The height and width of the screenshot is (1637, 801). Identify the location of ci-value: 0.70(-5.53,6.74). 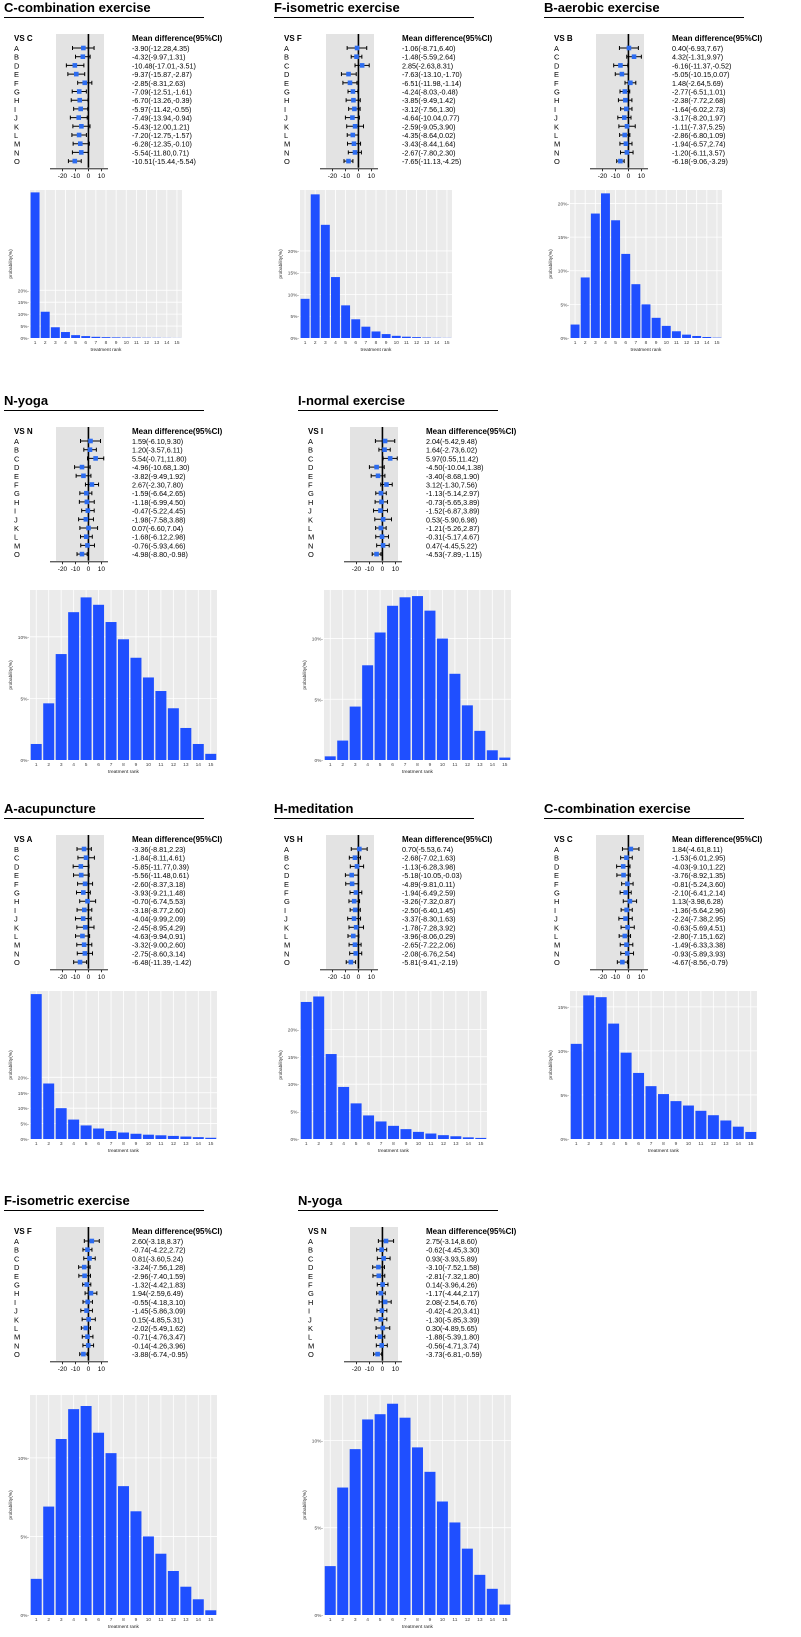
(427, 849).